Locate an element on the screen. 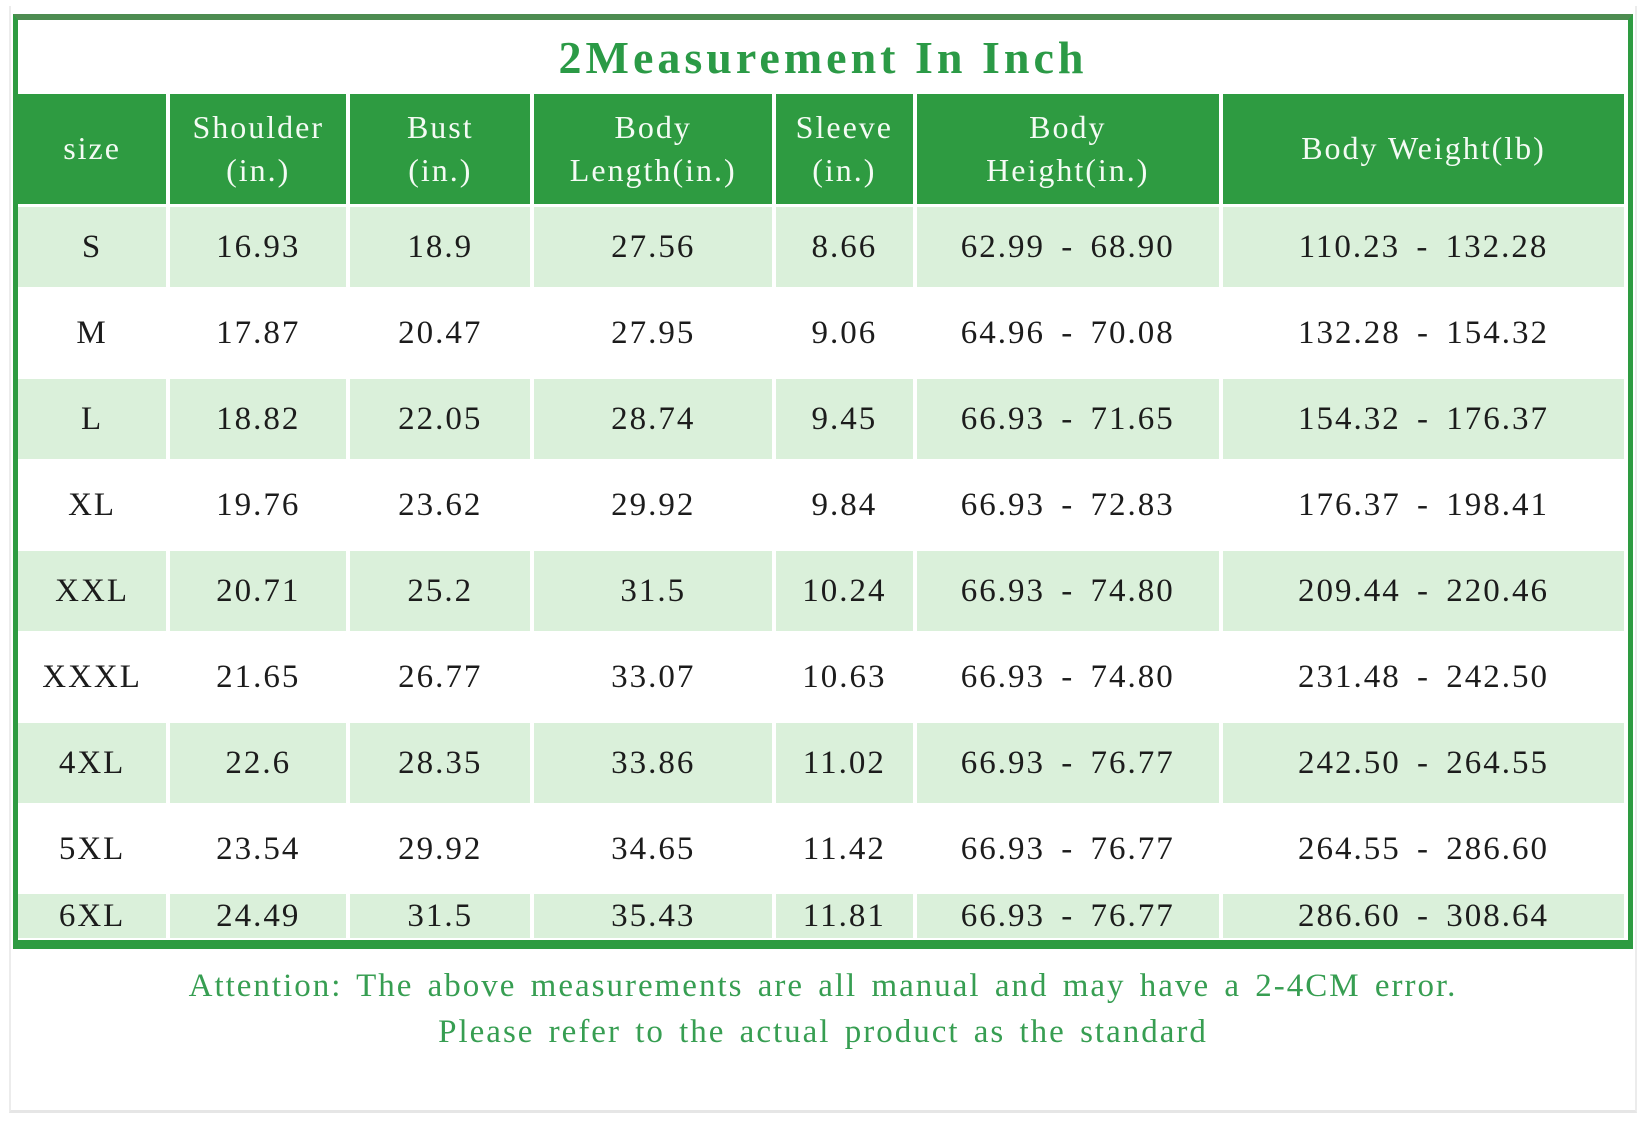 Image resolution: width=1646 pixels, height=1126 pixels. cell-XXL-shoulder: 20.71 is located at coordinates (258, 591).